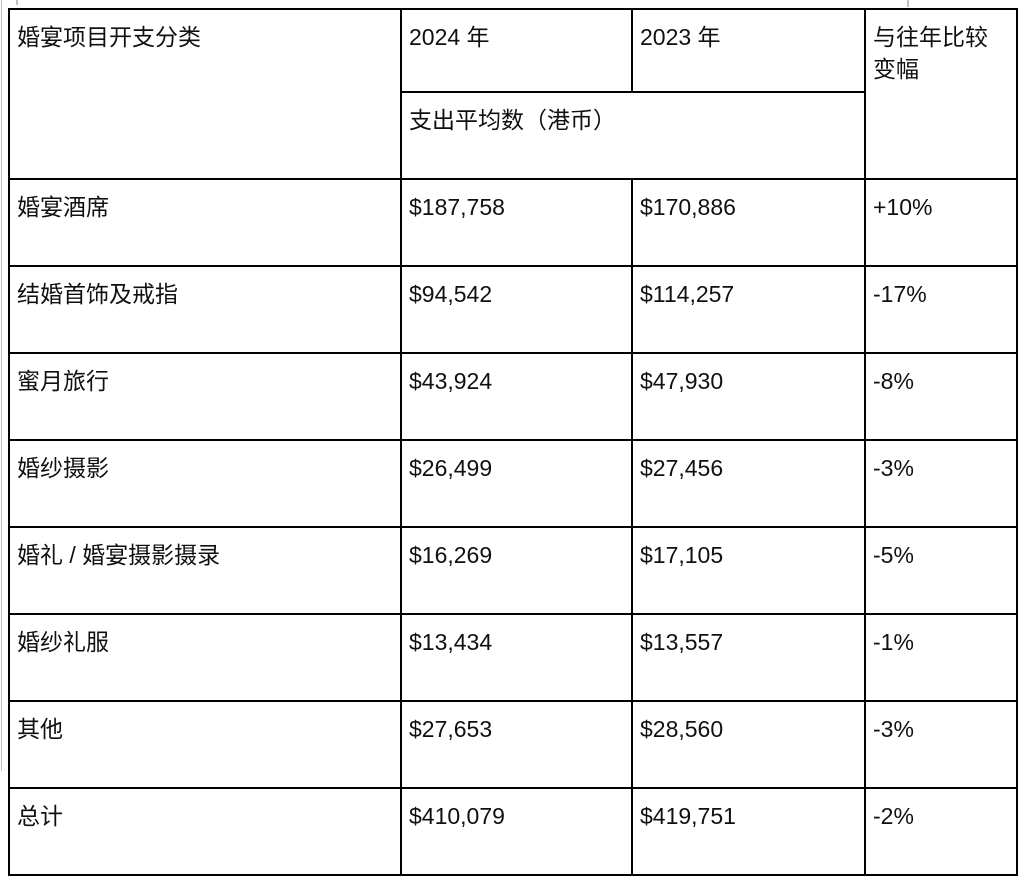  I want to click on category-cell: 婚宴酒席, so click(205, 222).